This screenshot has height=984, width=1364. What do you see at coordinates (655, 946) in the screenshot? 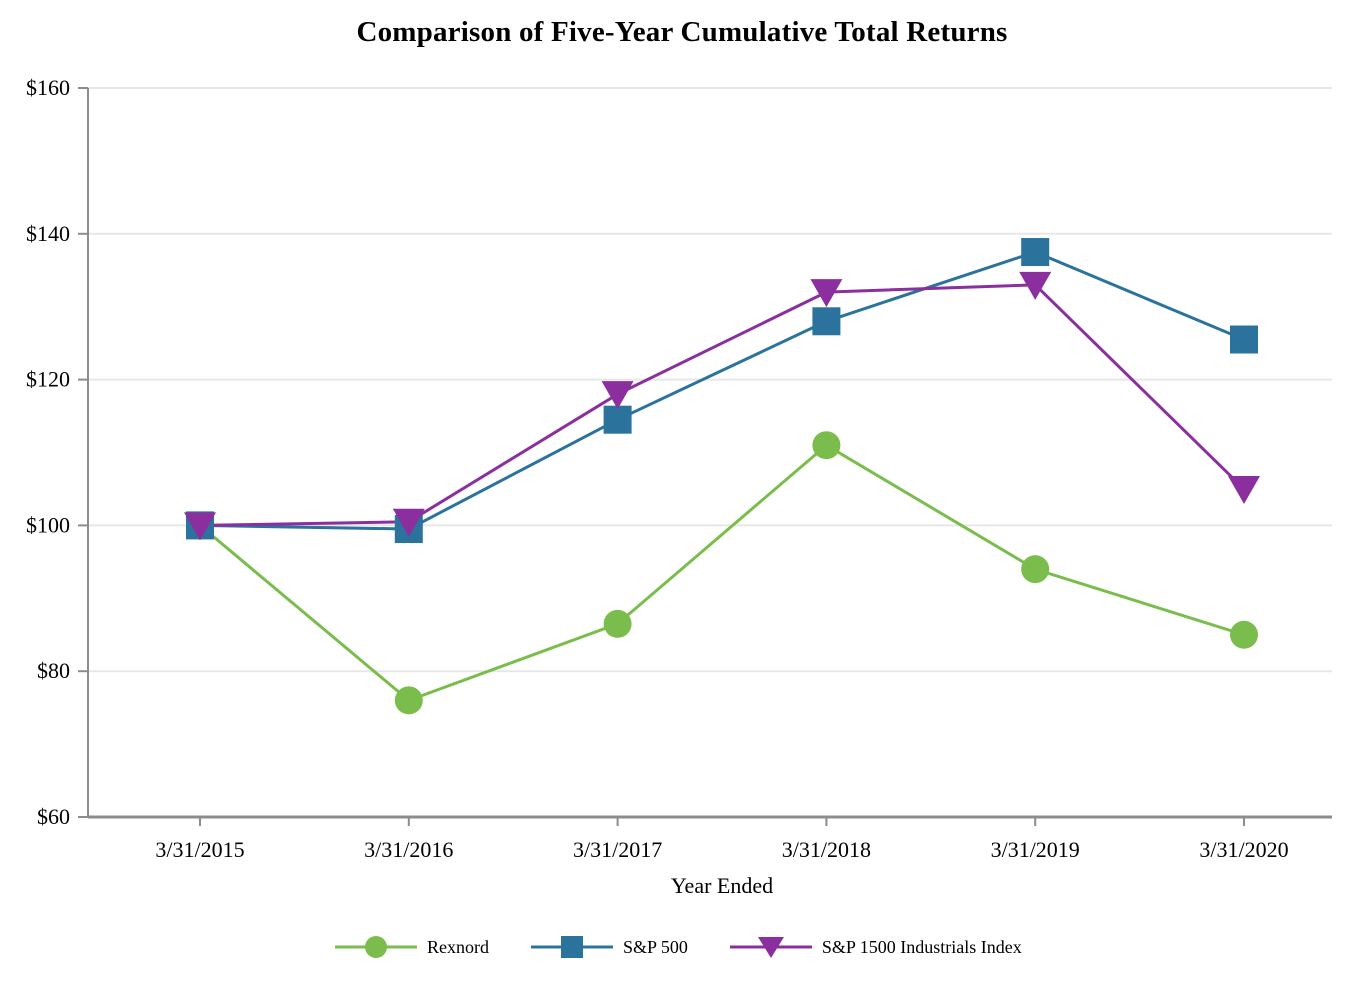
I see `legend-label: S&P 500` at bounding box center [655, 946].